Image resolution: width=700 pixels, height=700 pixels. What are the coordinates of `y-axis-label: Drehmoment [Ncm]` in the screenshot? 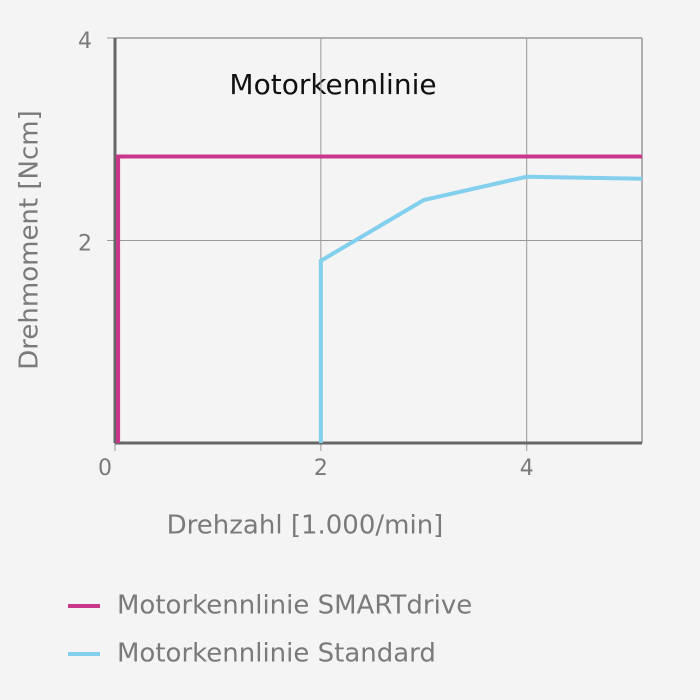 It's located at (30, 239).